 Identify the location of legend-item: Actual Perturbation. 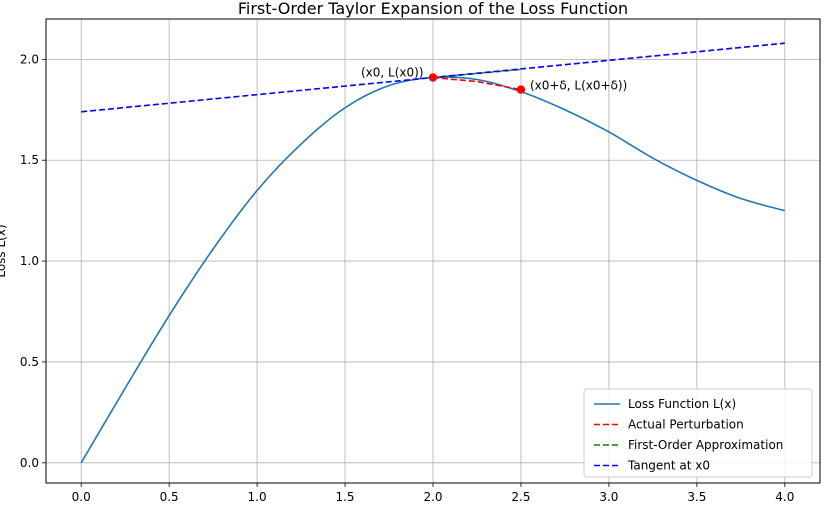
(686, 425).